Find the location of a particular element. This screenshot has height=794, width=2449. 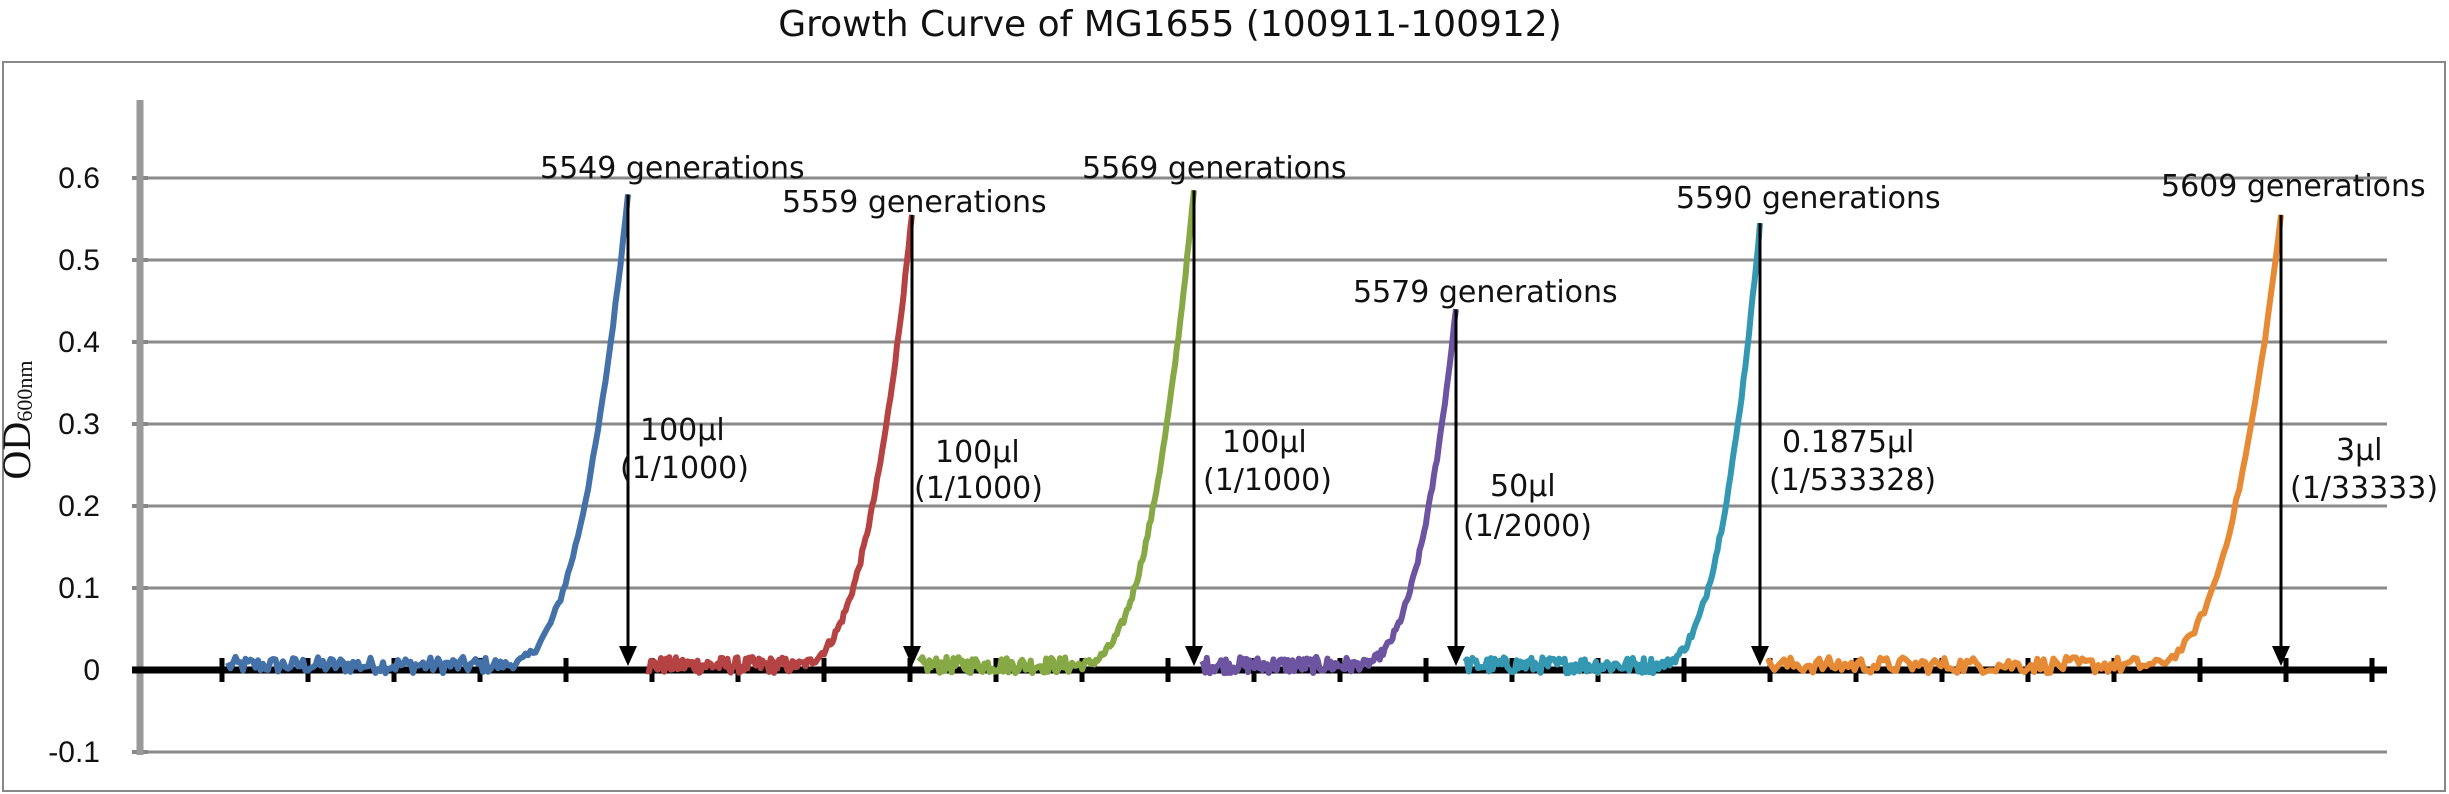

chart-title: Growth Curve of MG1655 (100911-100912) is located at coordinates (1170, 24).